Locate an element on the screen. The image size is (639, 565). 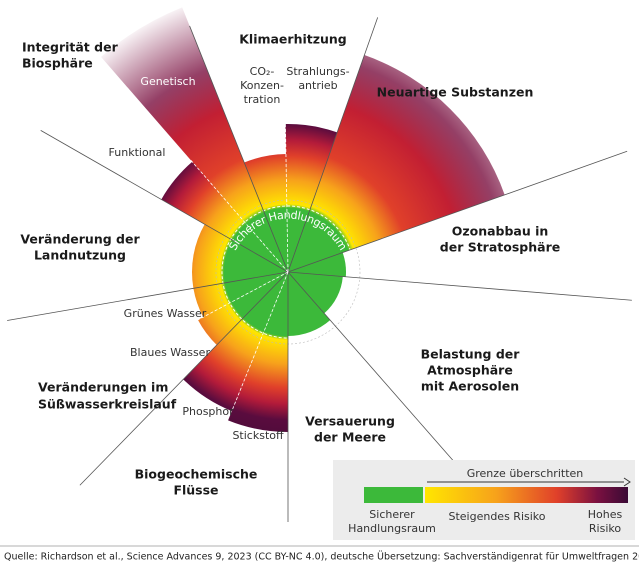
label: mit Aerosolen is located at coordinates (470, 386).